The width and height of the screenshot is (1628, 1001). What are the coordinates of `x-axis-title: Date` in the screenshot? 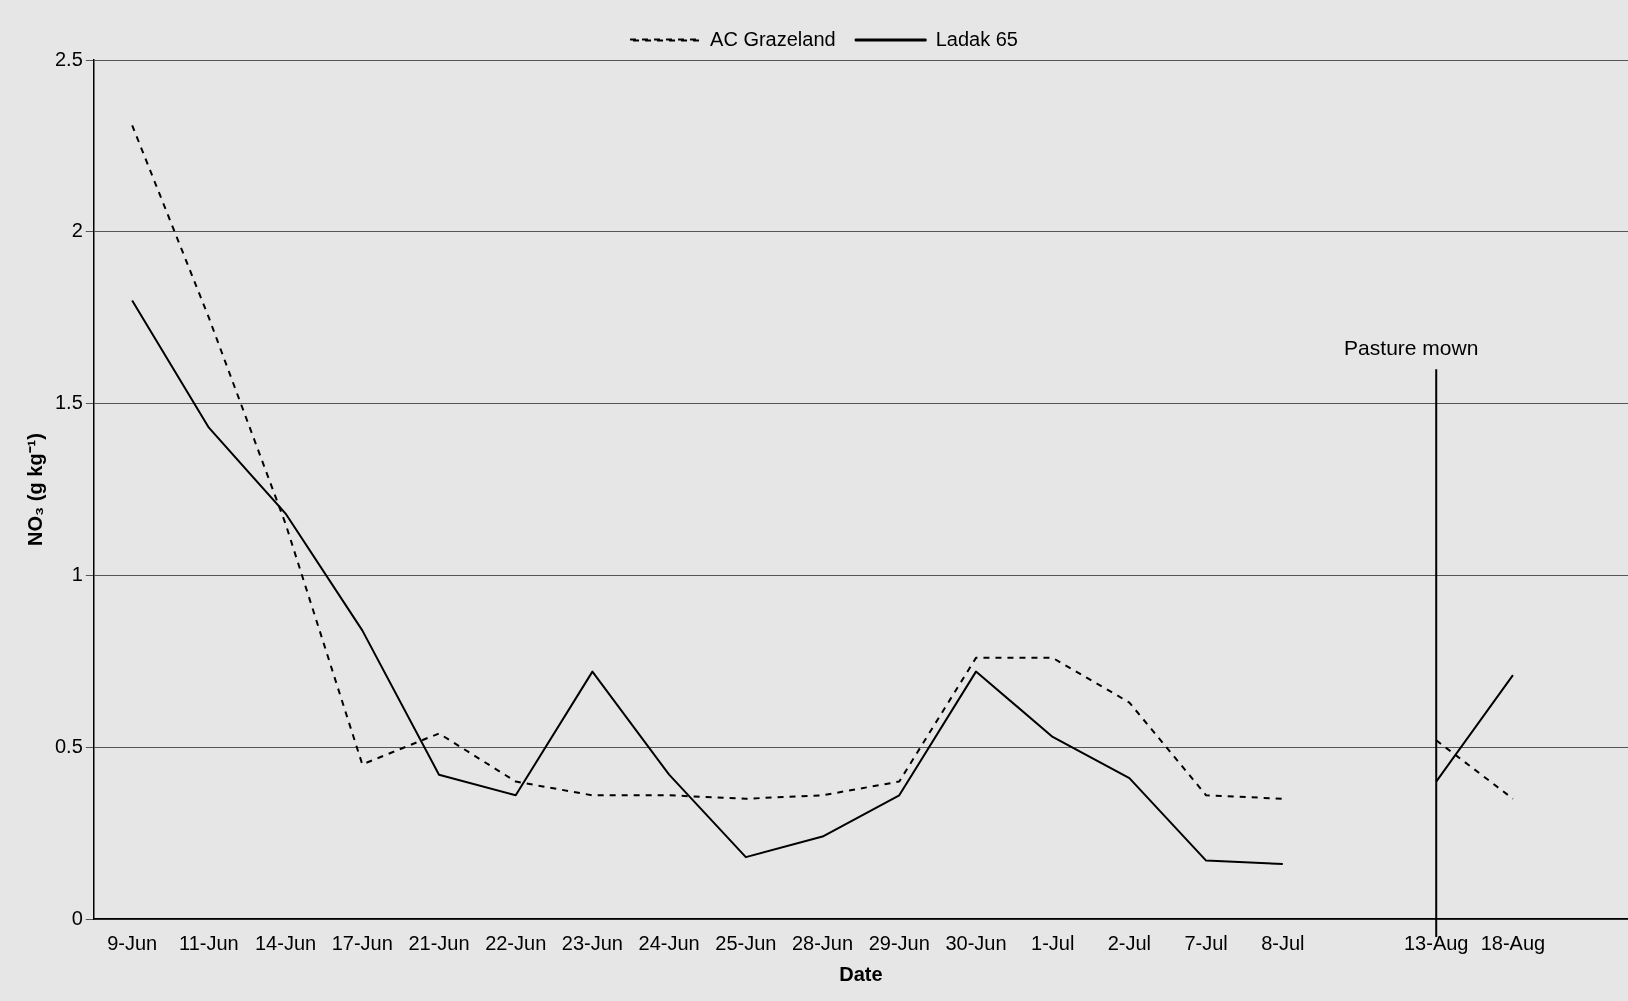 It's located at (861, 973).